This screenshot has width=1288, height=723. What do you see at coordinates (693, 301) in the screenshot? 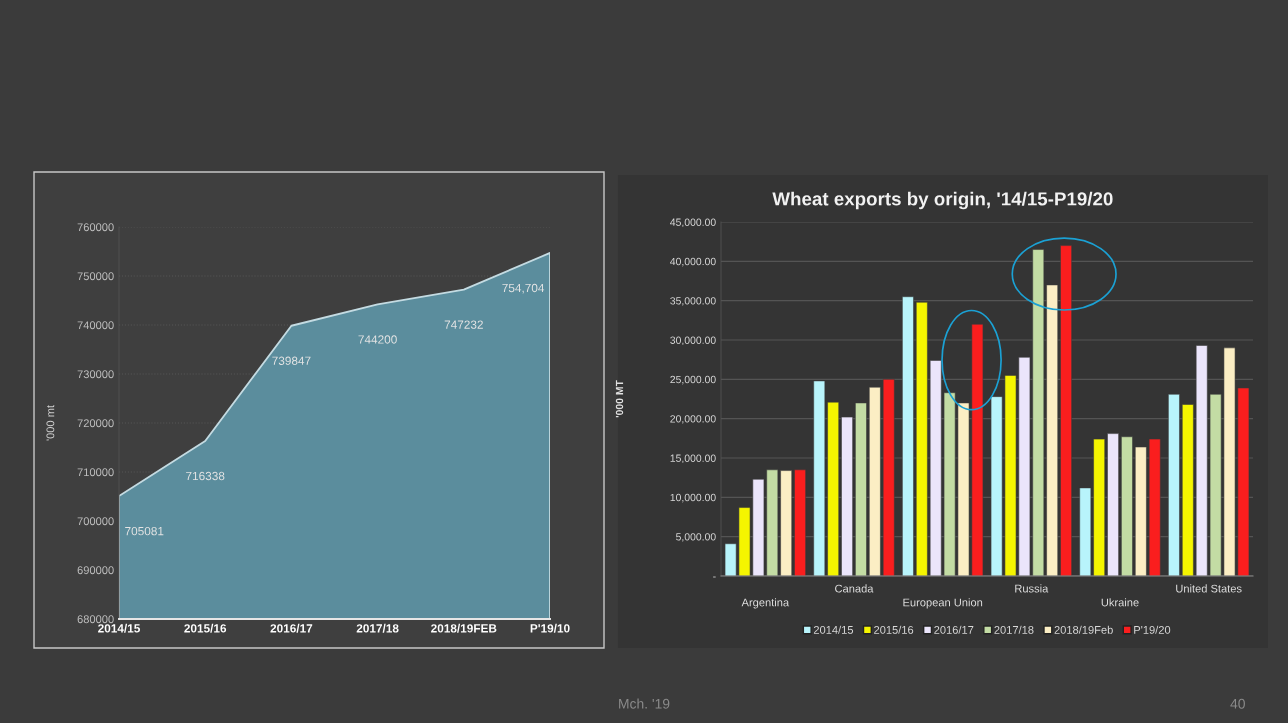
I see `y-tick-label: 35,000.00` at bounding box center [693, 301].